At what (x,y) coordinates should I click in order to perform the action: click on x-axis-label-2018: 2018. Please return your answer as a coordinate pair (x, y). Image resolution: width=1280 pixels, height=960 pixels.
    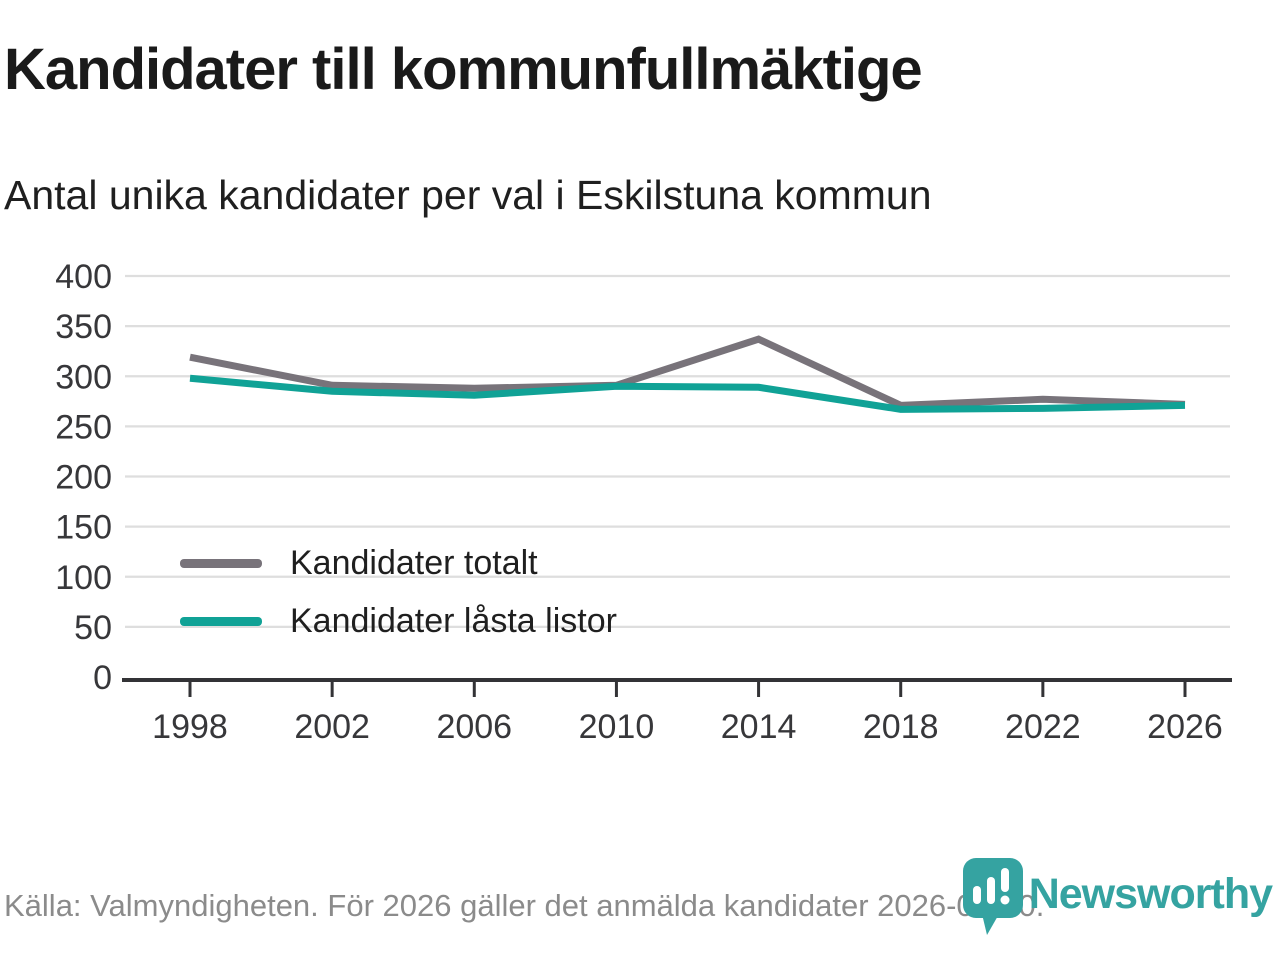
    Looking at the image, I should click on (901, 727).